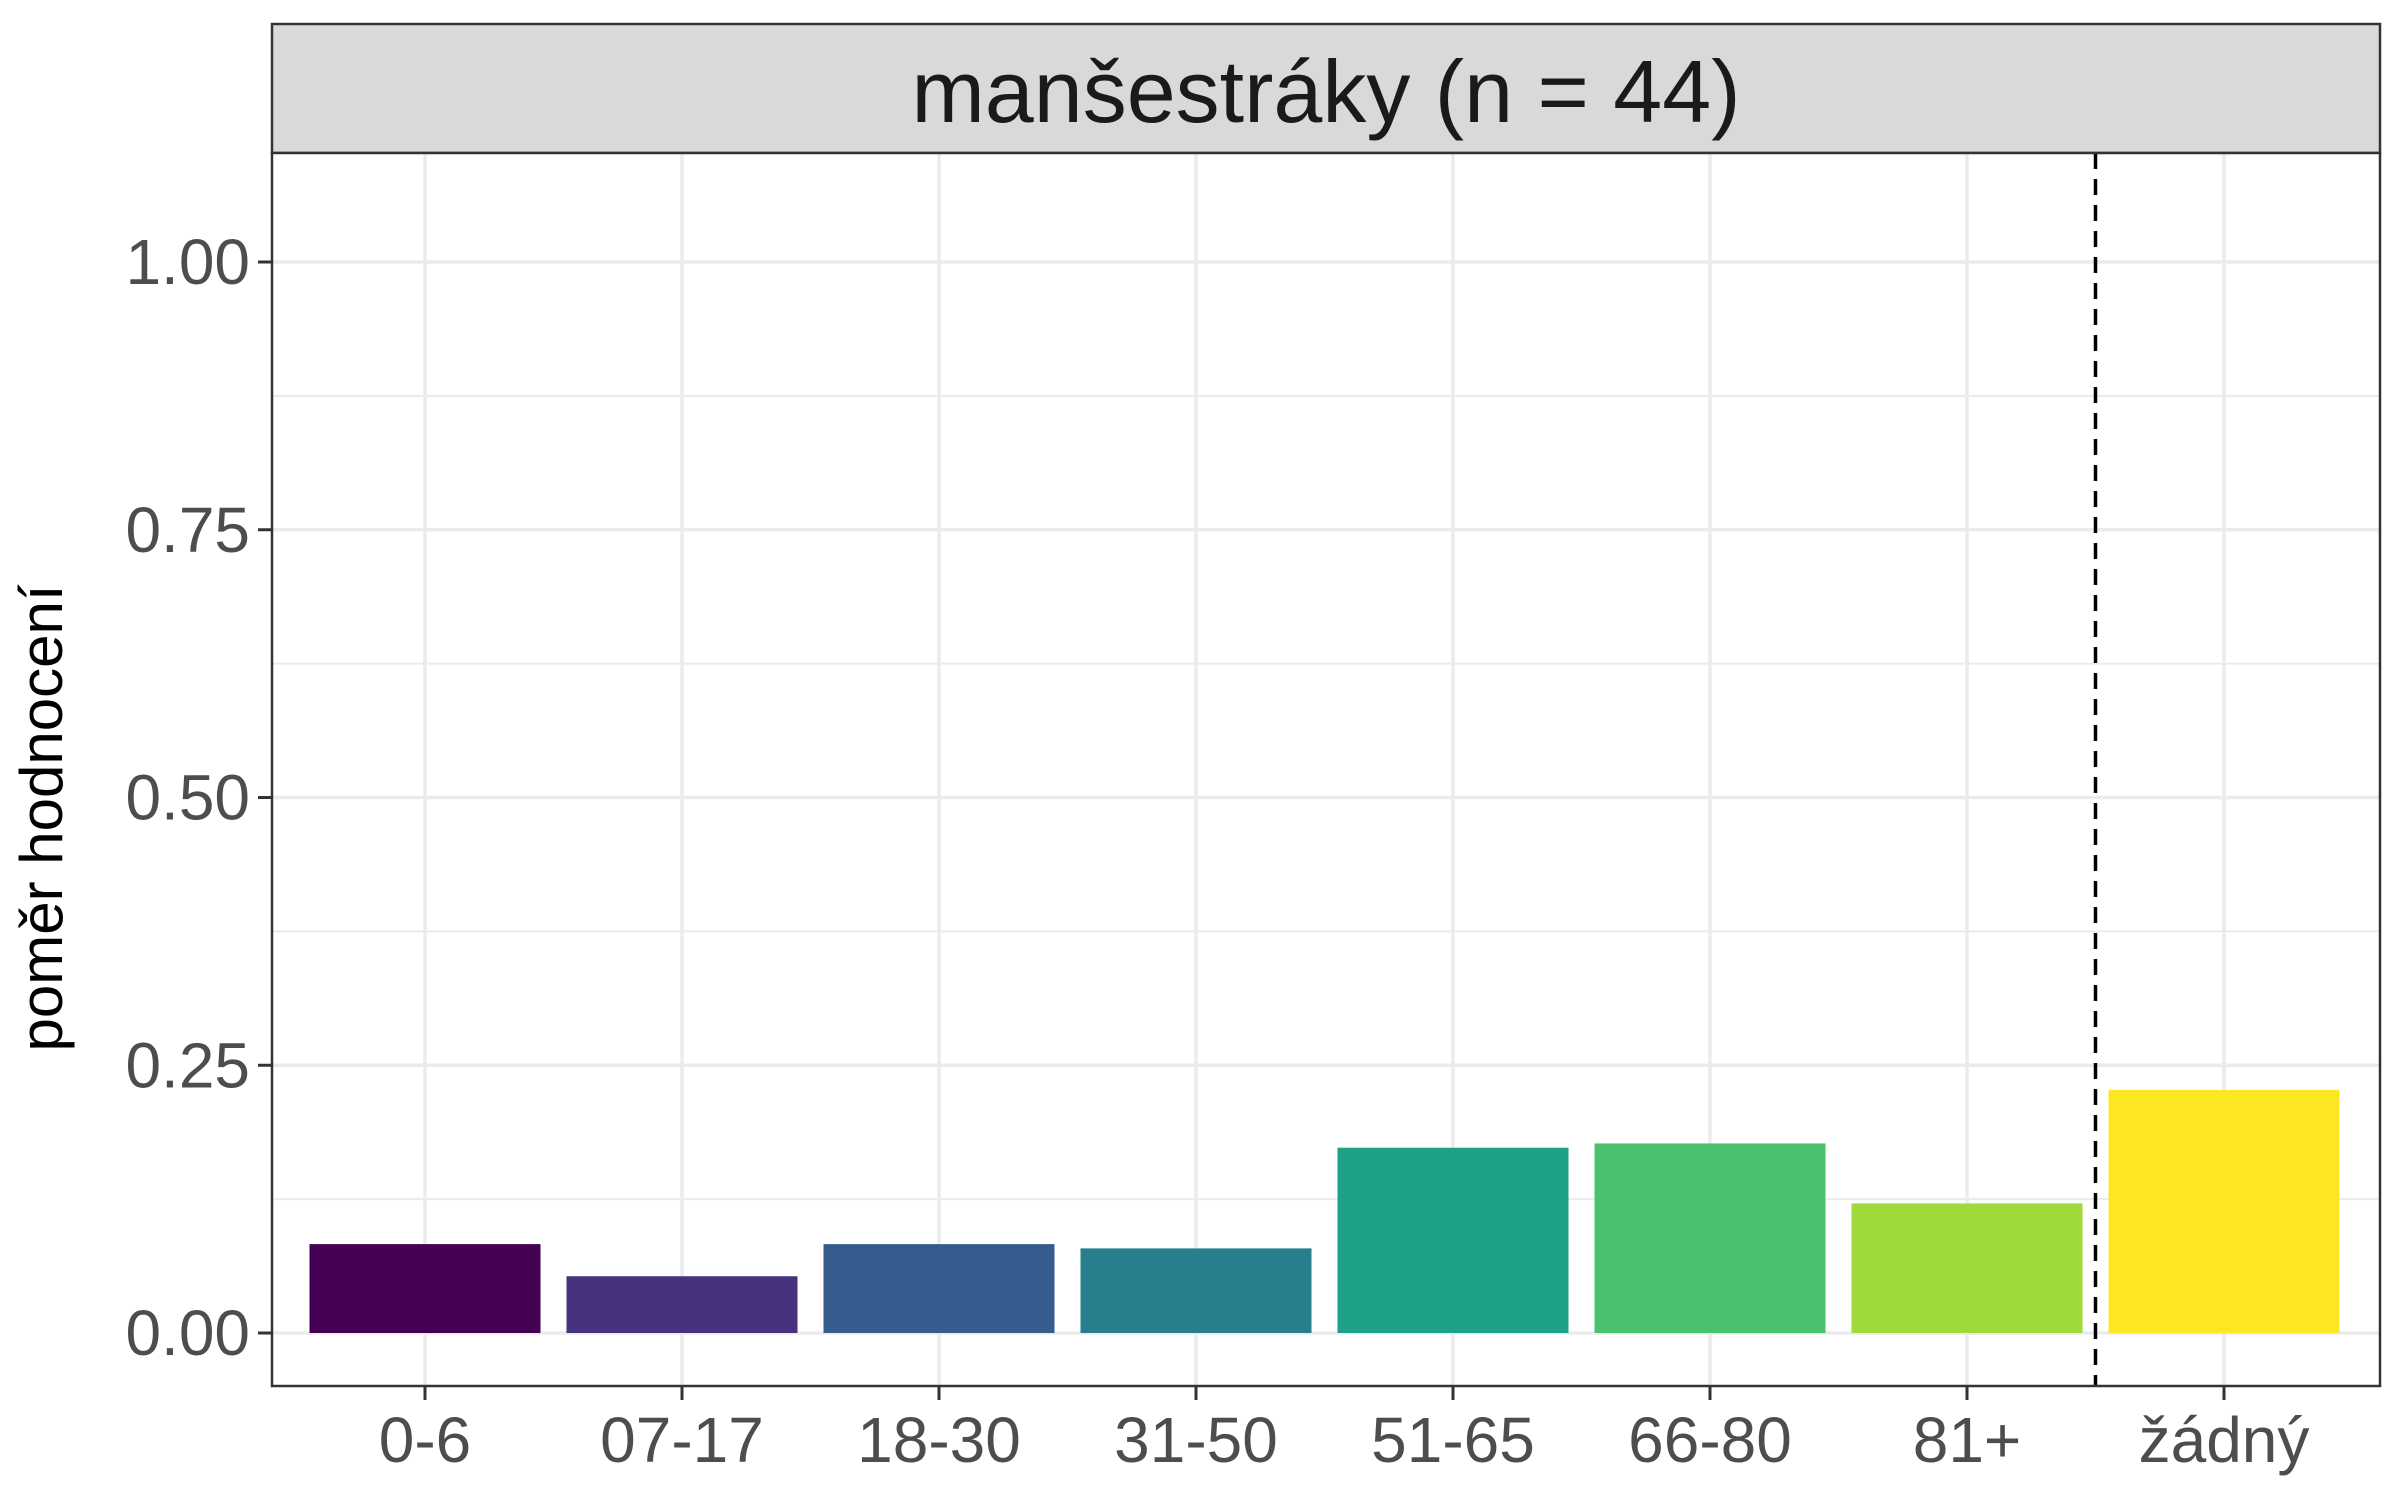  What do you see at coordinates (939, 1440) in the screenshot?
I see `x-tick-label: 18-30` at bounding box center [939, 1440].